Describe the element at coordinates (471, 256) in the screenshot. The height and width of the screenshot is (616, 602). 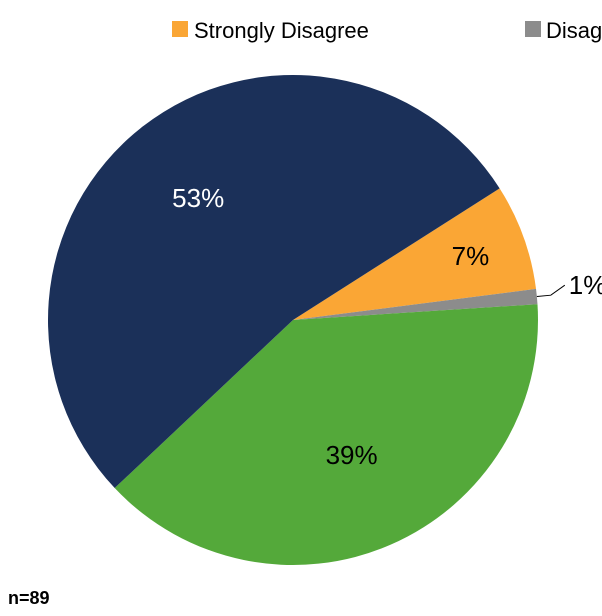
I see `pie-label-strongly-disagree: 7%` at that location.